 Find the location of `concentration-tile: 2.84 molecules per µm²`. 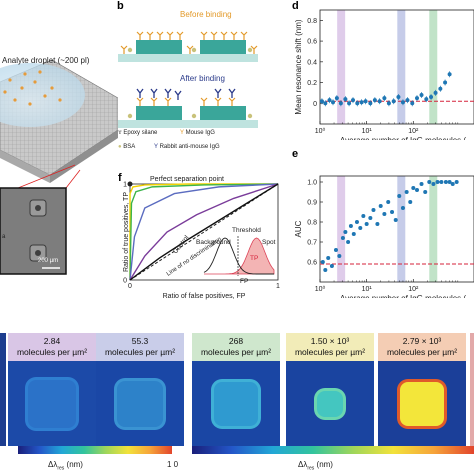

concentration-tile: 2.84 molecules per µm² is located at coordinates (52, 389).